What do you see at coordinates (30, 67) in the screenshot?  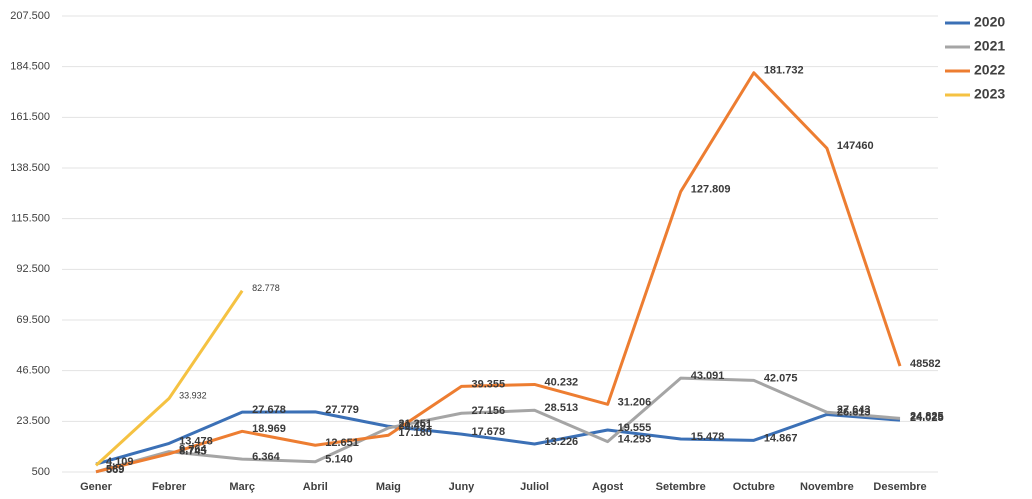 I see `y-tick-label: 184.500` at bounding box center [30, 67].